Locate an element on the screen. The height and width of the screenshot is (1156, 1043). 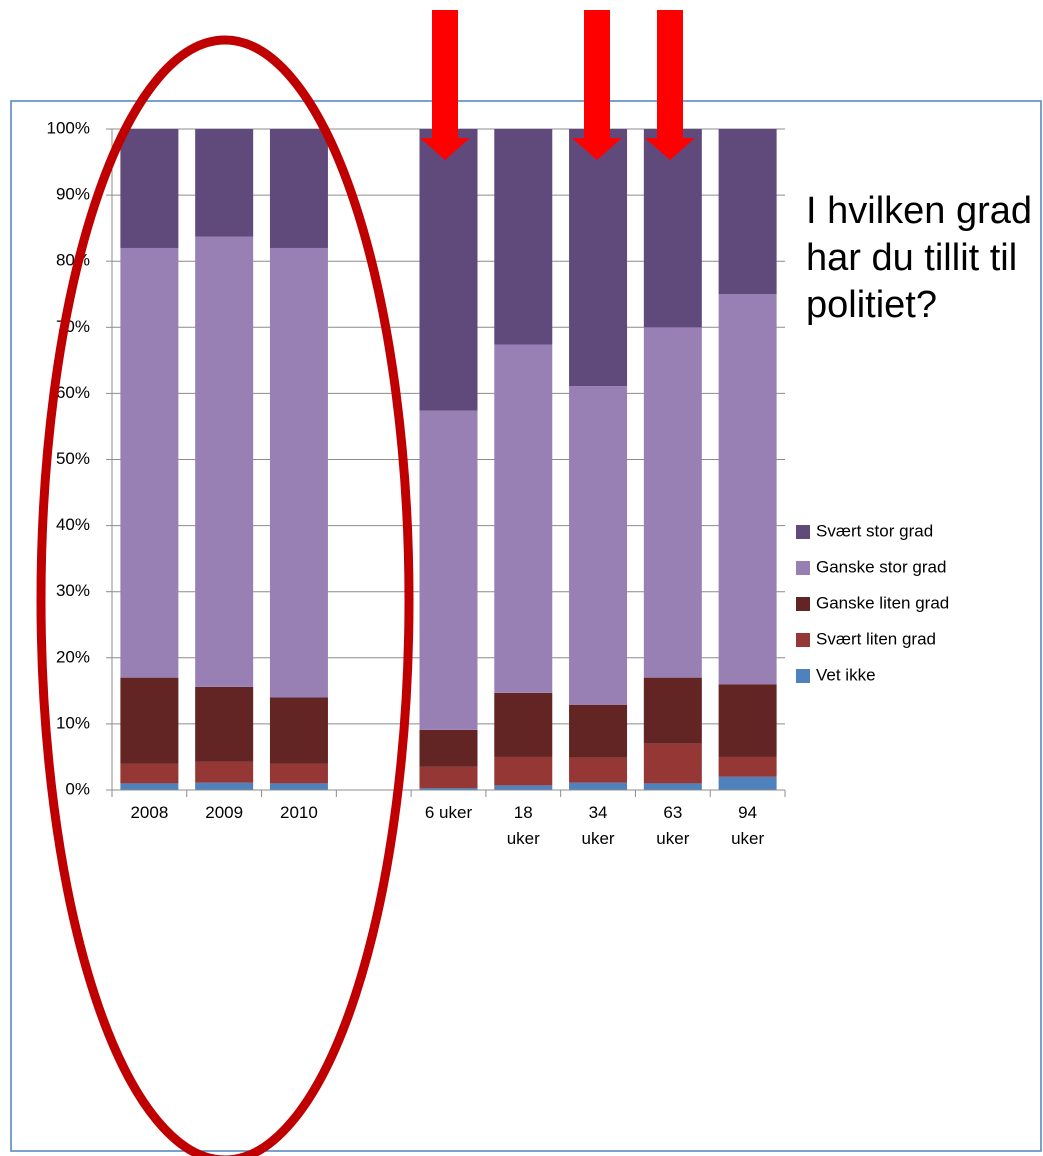
arrows is located at coordinates (557, 85).